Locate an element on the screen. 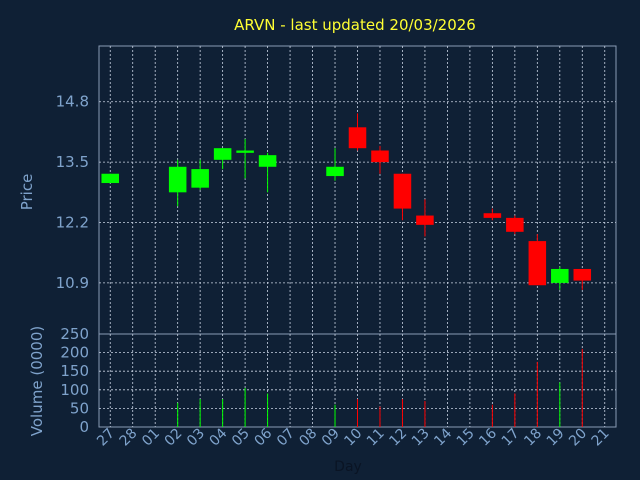 The image size is (640, 480). volume-tick-label: 250 is located at coordinates (74, 334).